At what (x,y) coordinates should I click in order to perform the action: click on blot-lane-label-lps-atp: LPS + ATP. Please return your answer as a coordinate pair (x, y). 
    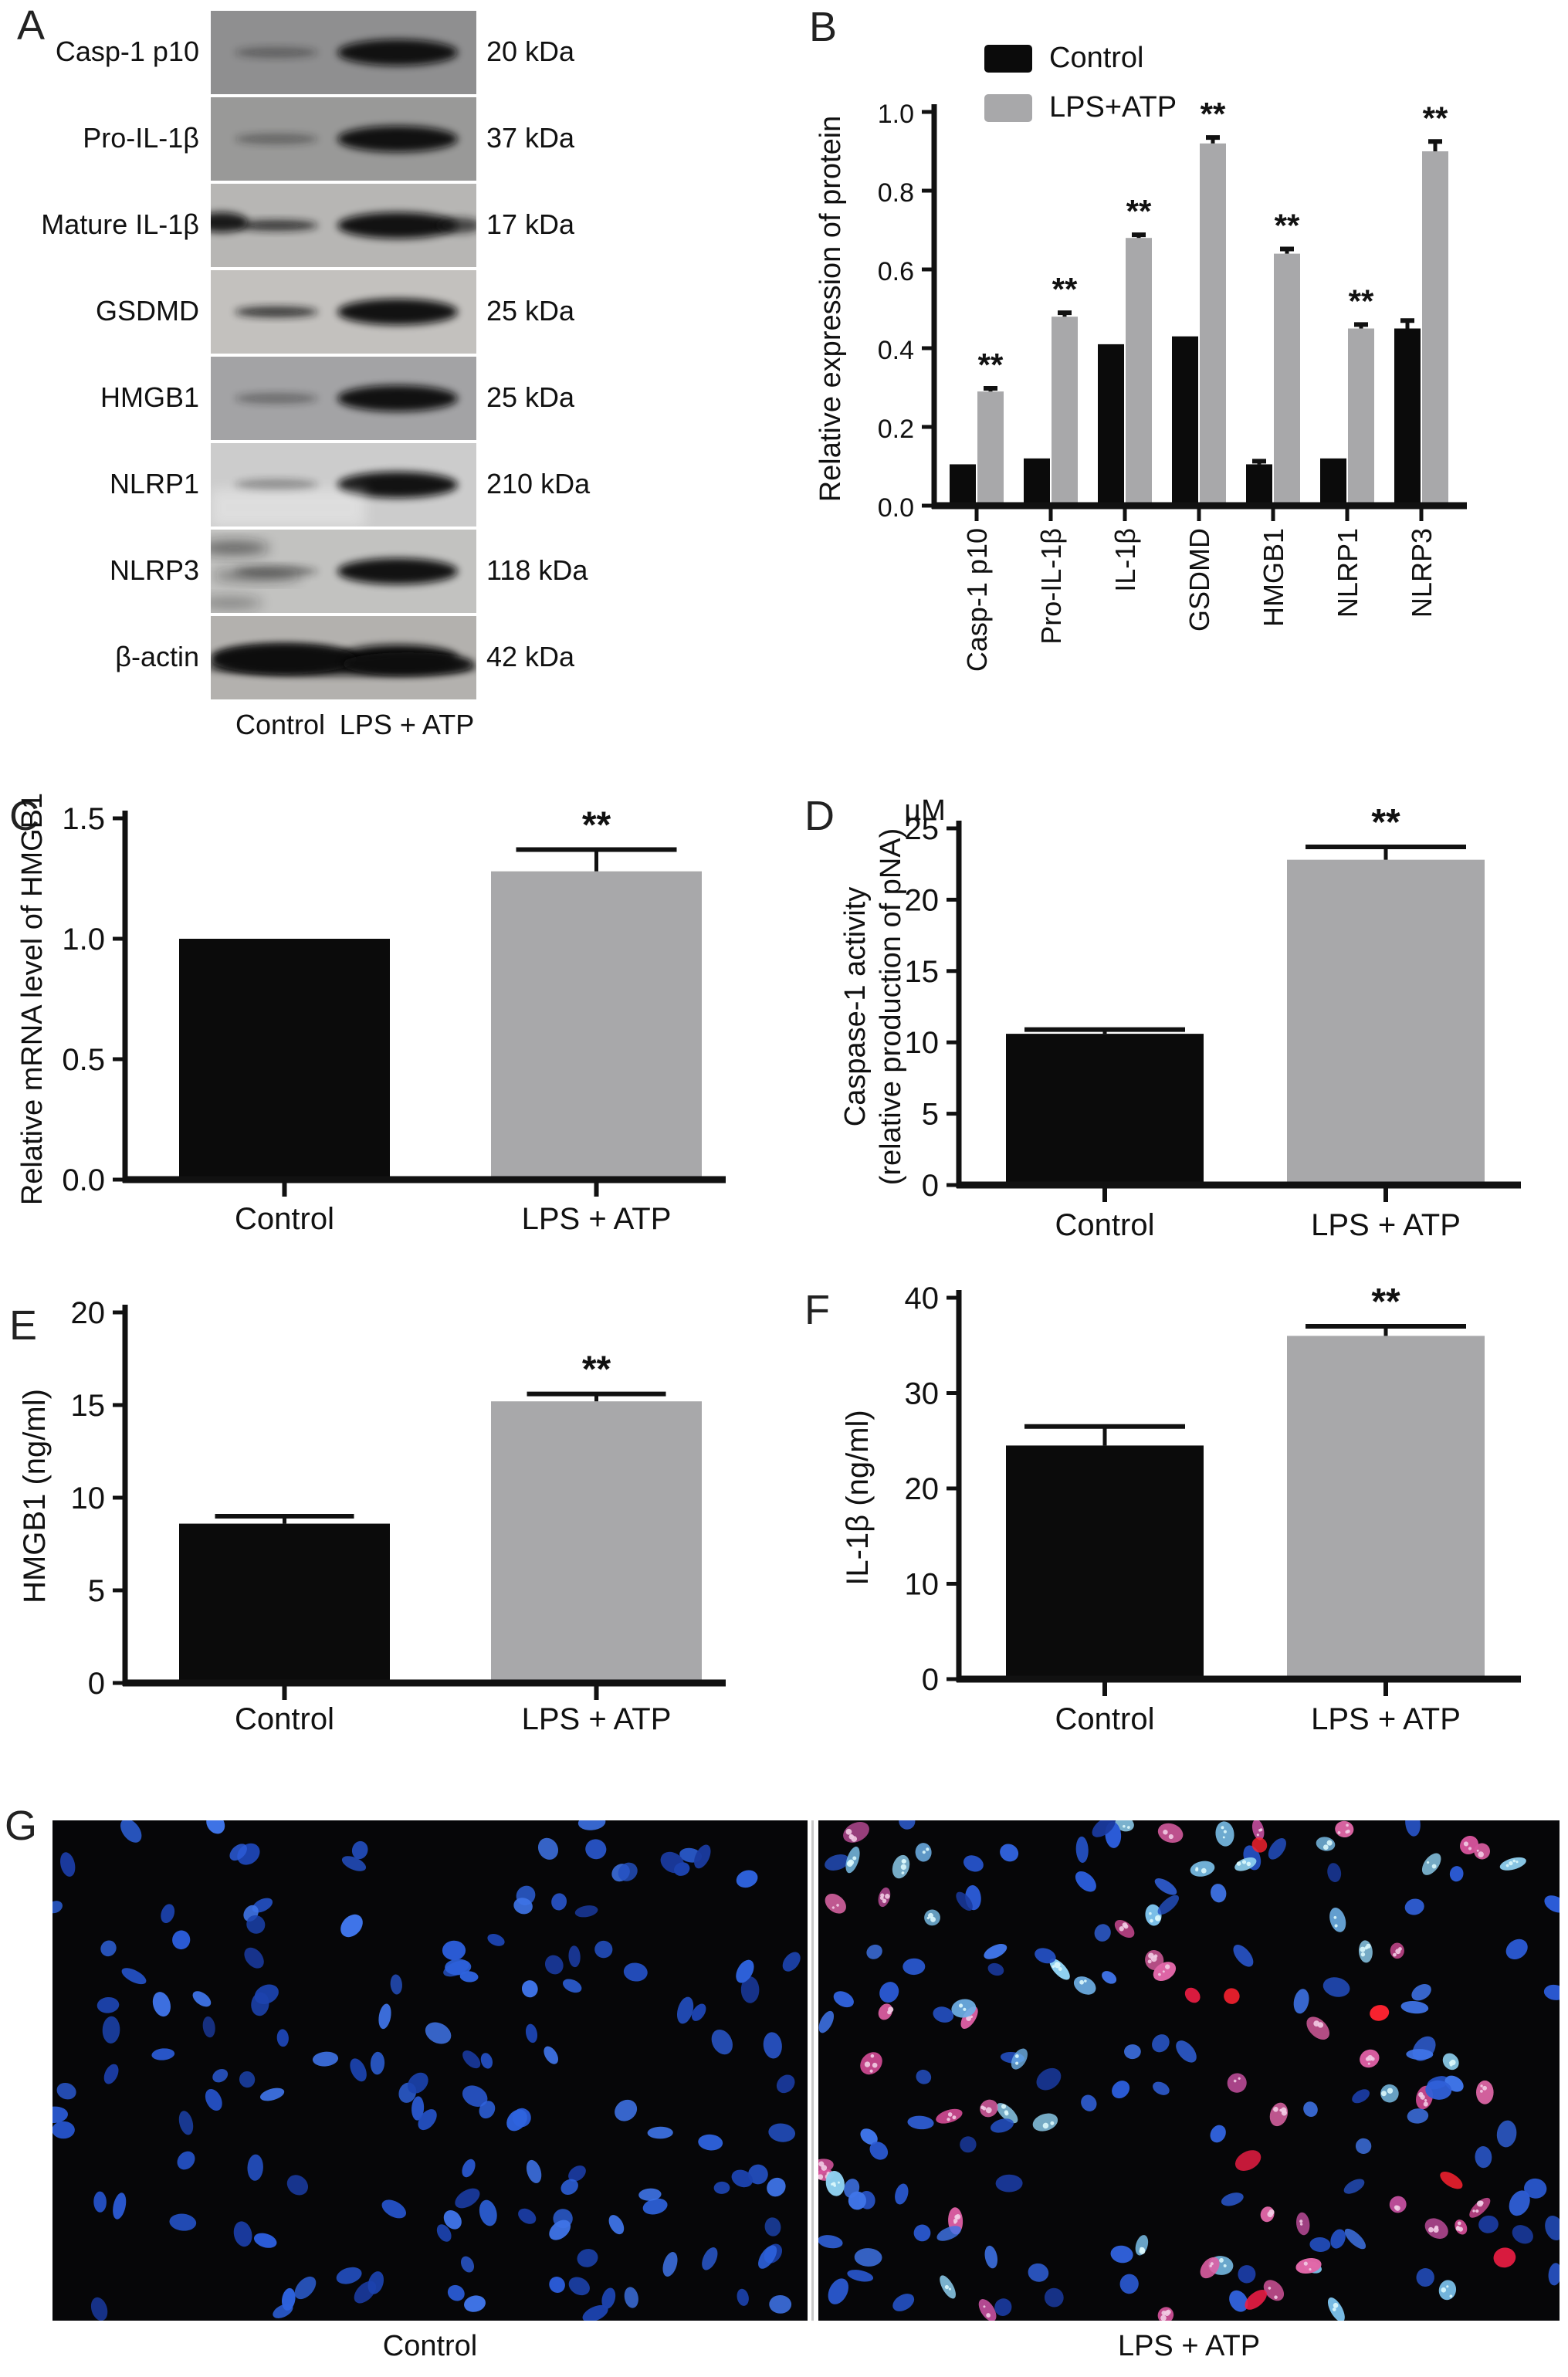
    Looking at the image, I should click on (407, 724).